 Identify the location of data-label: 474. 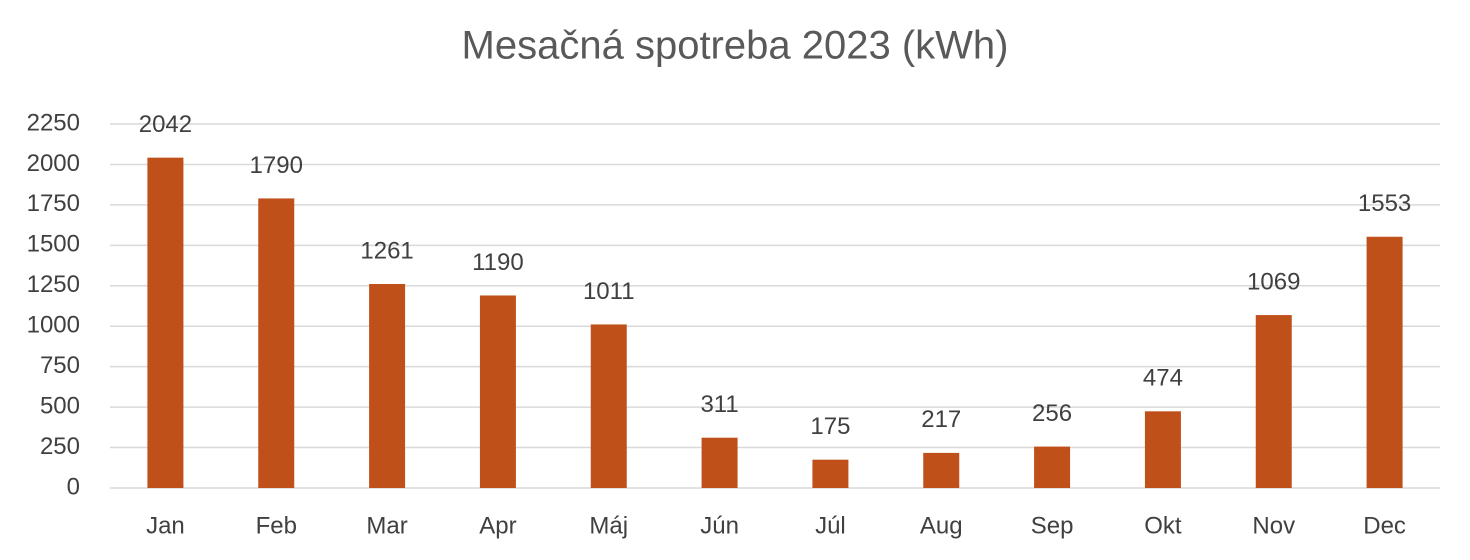
(1163, 378).